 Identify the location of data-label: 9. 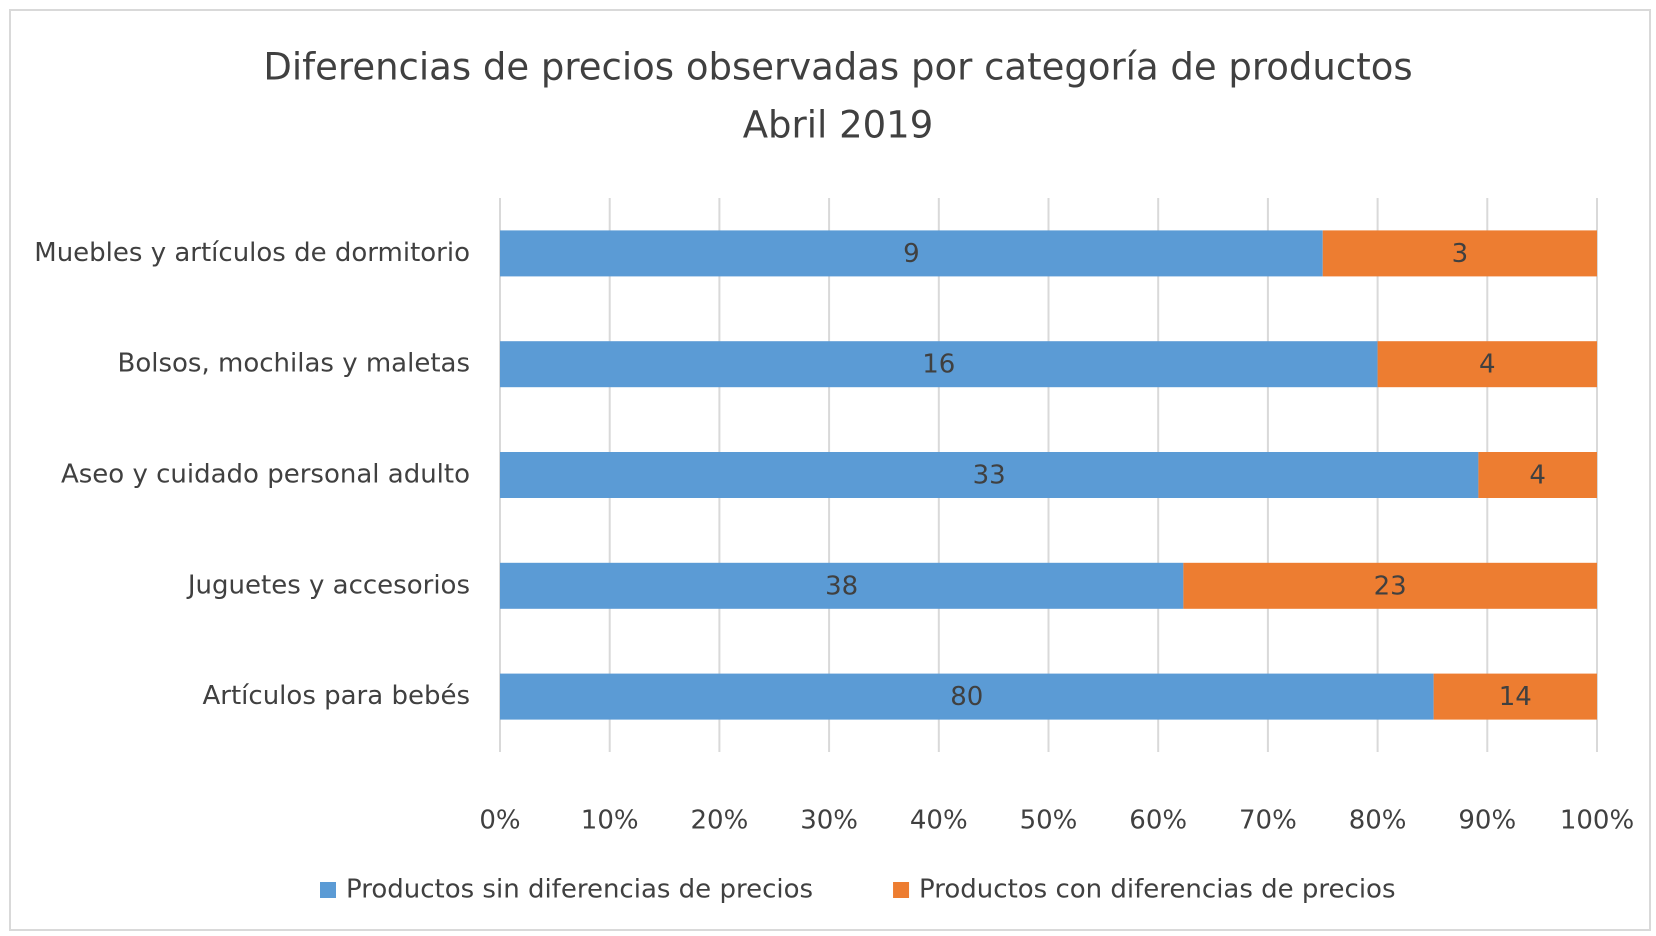
(911, 254).